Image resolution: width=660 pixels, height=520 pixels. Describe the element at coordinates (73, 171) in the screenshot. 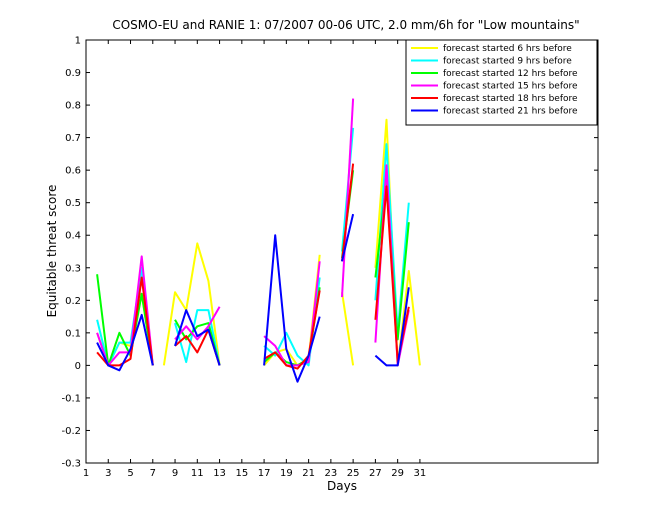

I see `y-tick-label: 0.6` at that location.